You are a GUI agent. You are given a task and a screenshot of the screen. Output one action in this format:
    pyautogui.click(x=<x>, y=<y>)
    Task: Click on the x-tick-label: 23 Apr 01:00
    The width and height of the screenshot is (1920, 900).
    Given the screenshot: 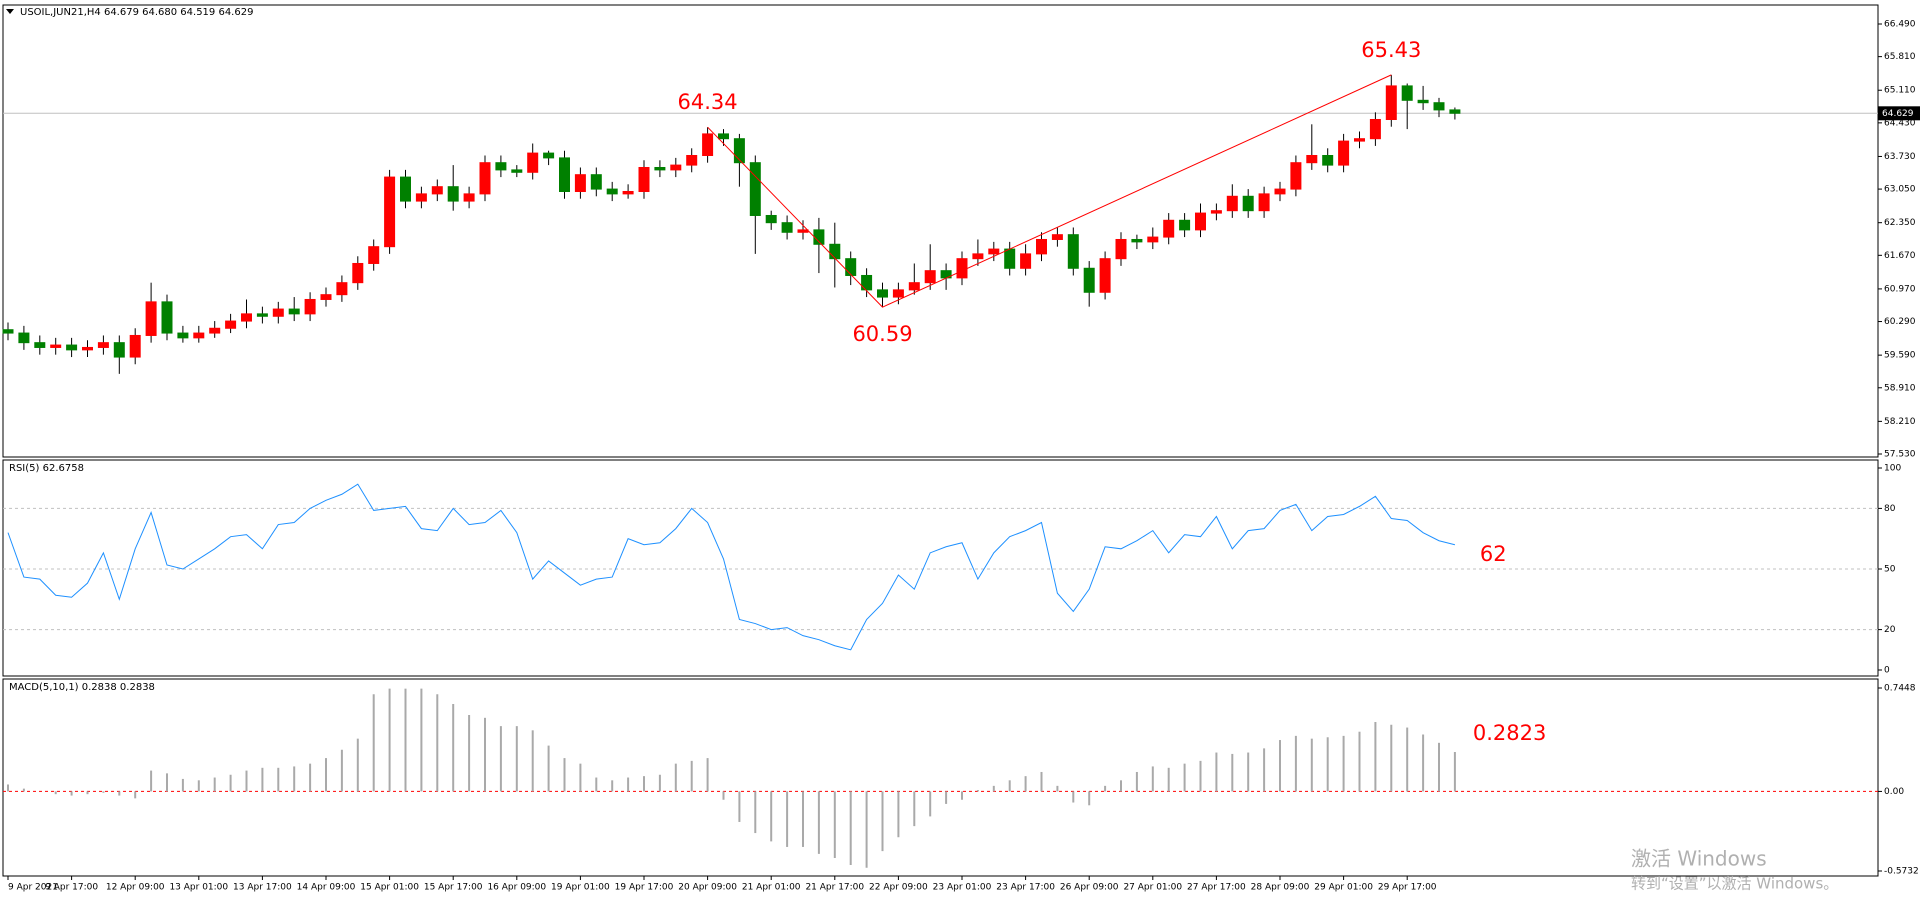 What is the action you would take?
    pyautogui.click(x=962, y=888)
    